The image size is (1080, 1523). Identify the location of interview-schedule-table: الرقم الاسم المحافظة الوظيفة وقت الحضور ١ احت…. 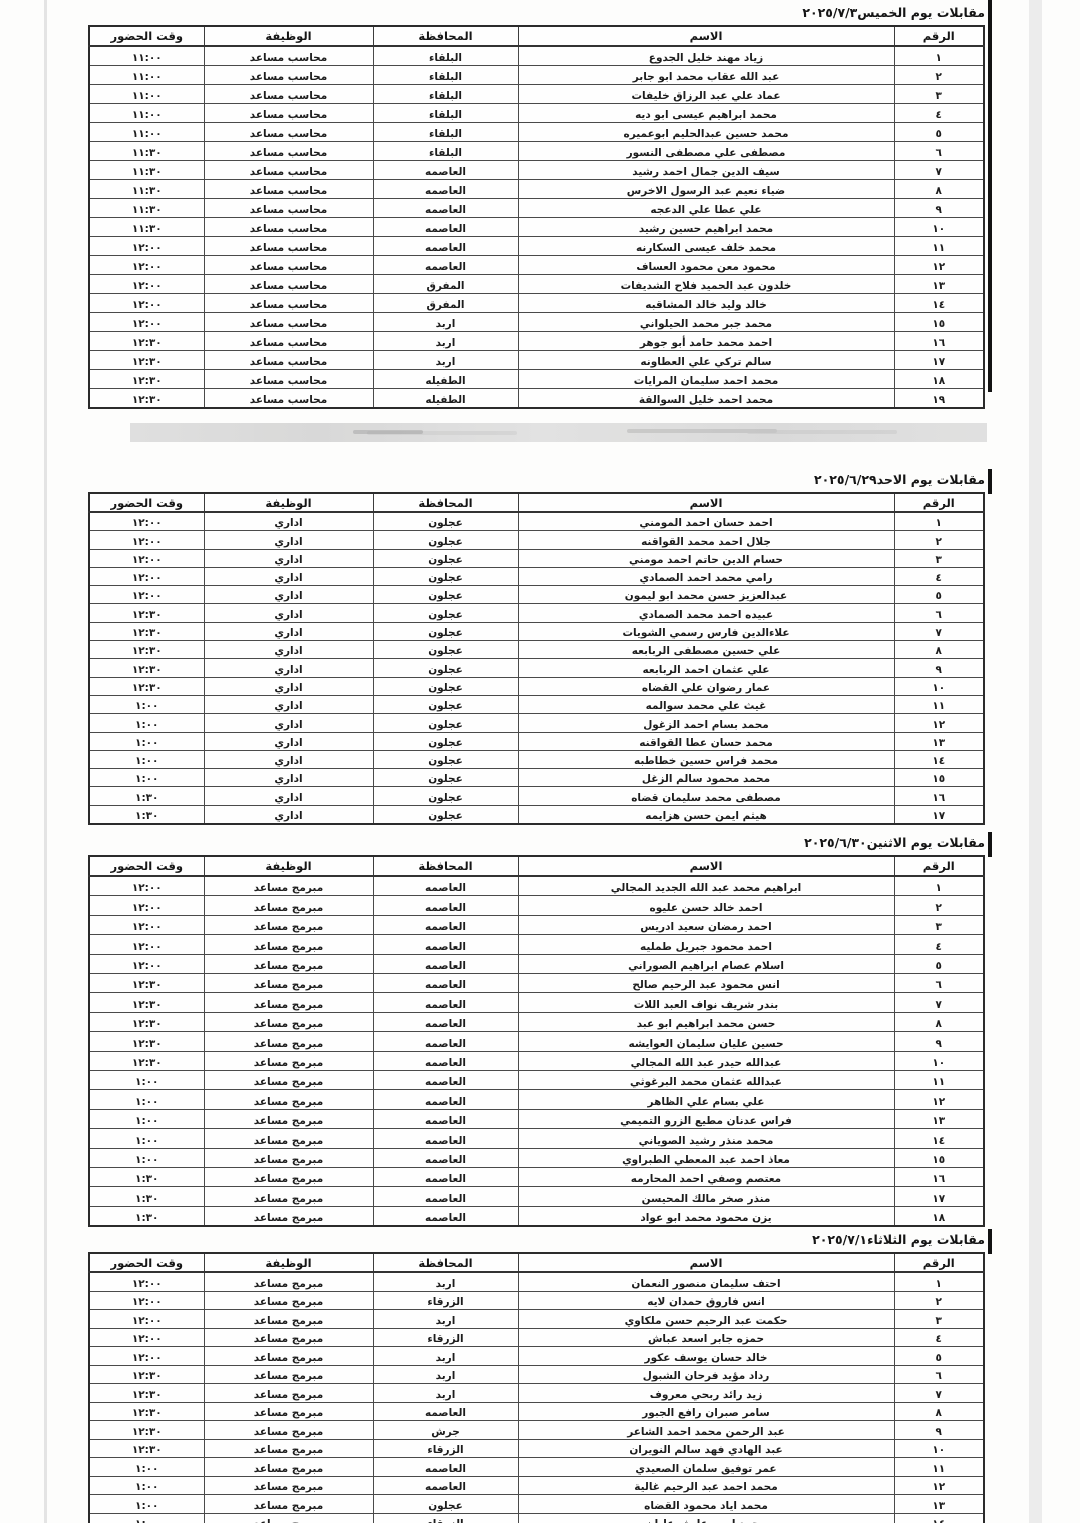
(536, 1387).